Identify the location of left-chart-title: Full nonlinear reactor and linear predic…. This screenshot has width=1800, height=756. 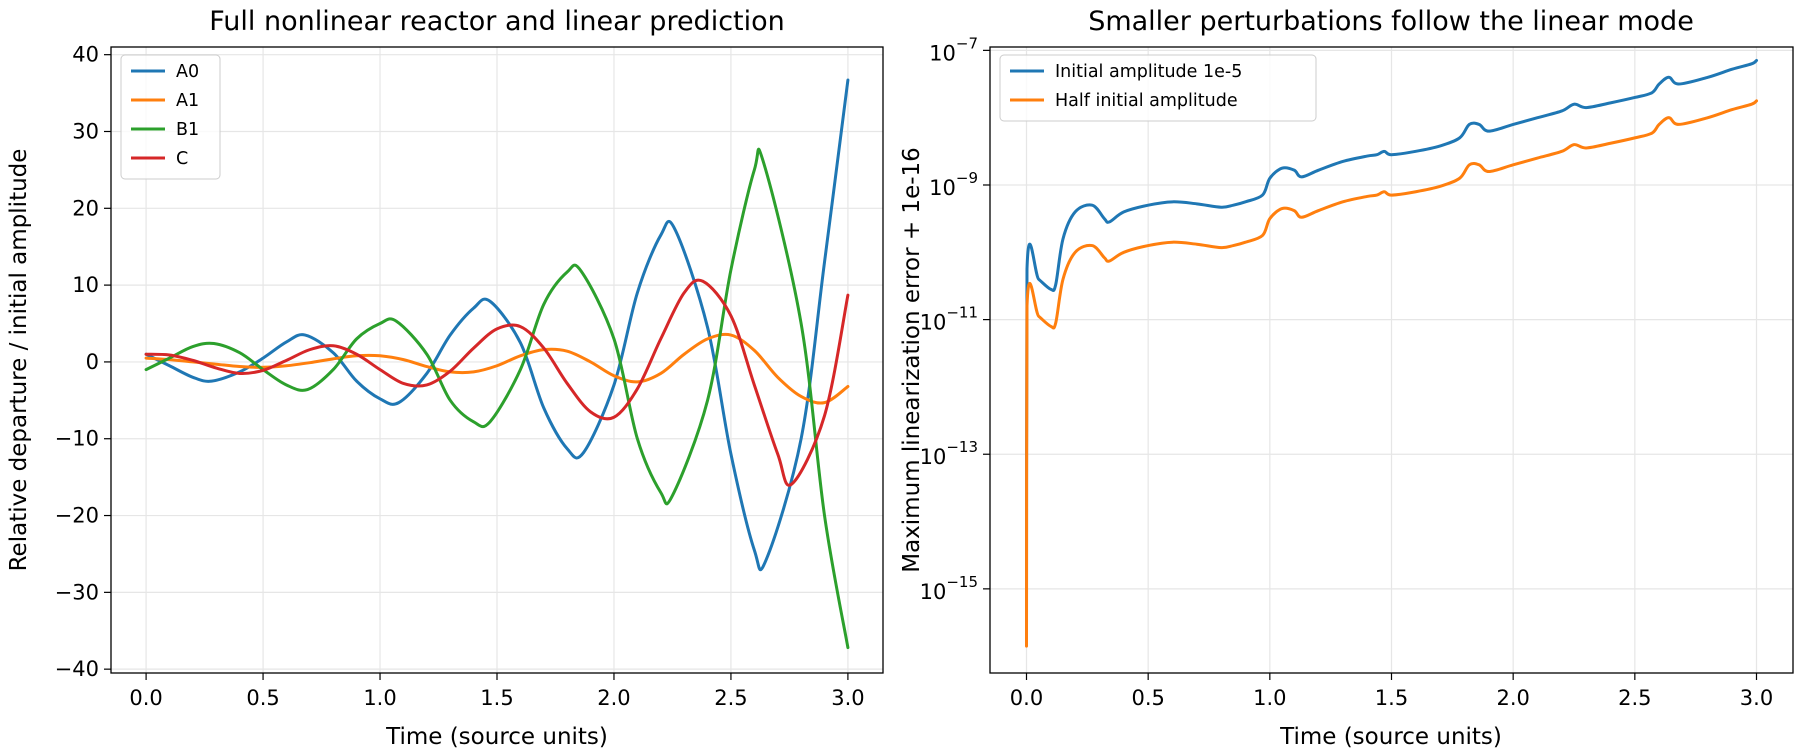
(497, 21).